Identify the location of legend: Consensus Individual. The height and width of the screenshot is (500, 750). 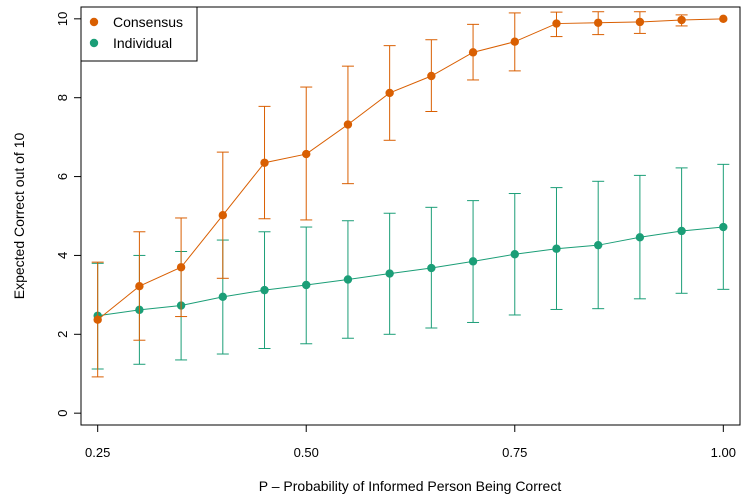
(139, 34).